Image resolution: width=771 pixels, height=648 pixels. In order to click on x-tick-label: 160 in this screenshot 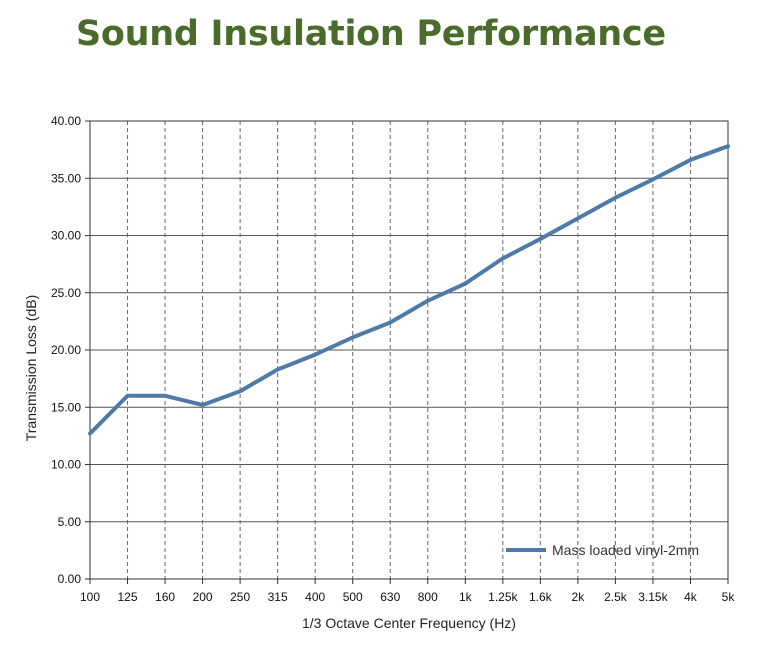, I will do `click(165, 597)`.